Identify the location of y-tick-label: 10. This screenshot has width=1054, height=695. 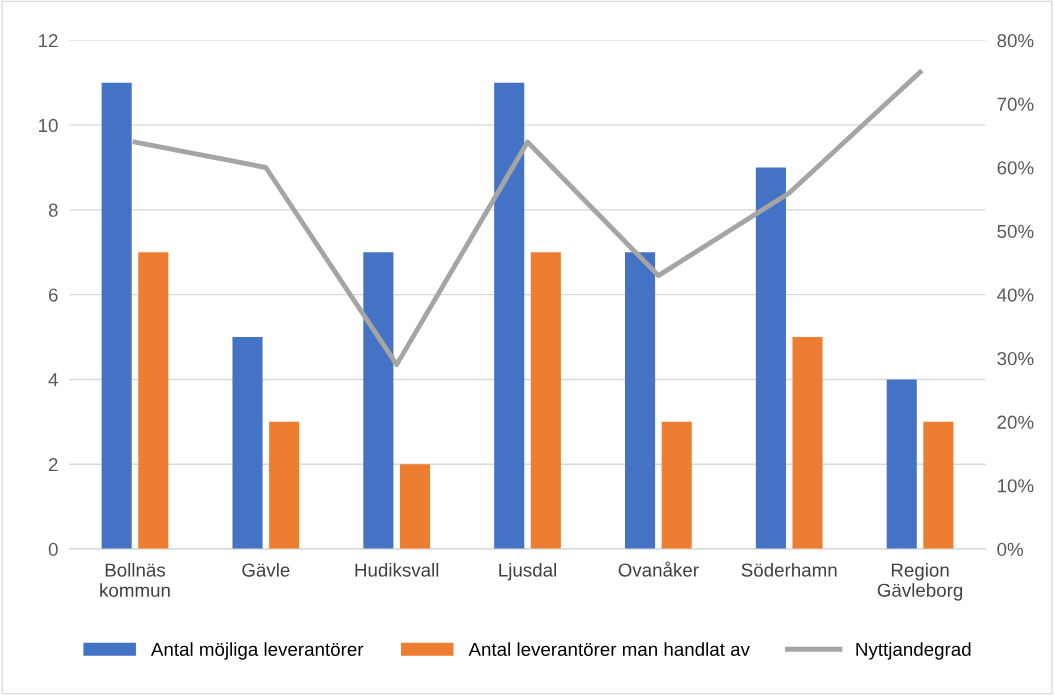
(48, 125).